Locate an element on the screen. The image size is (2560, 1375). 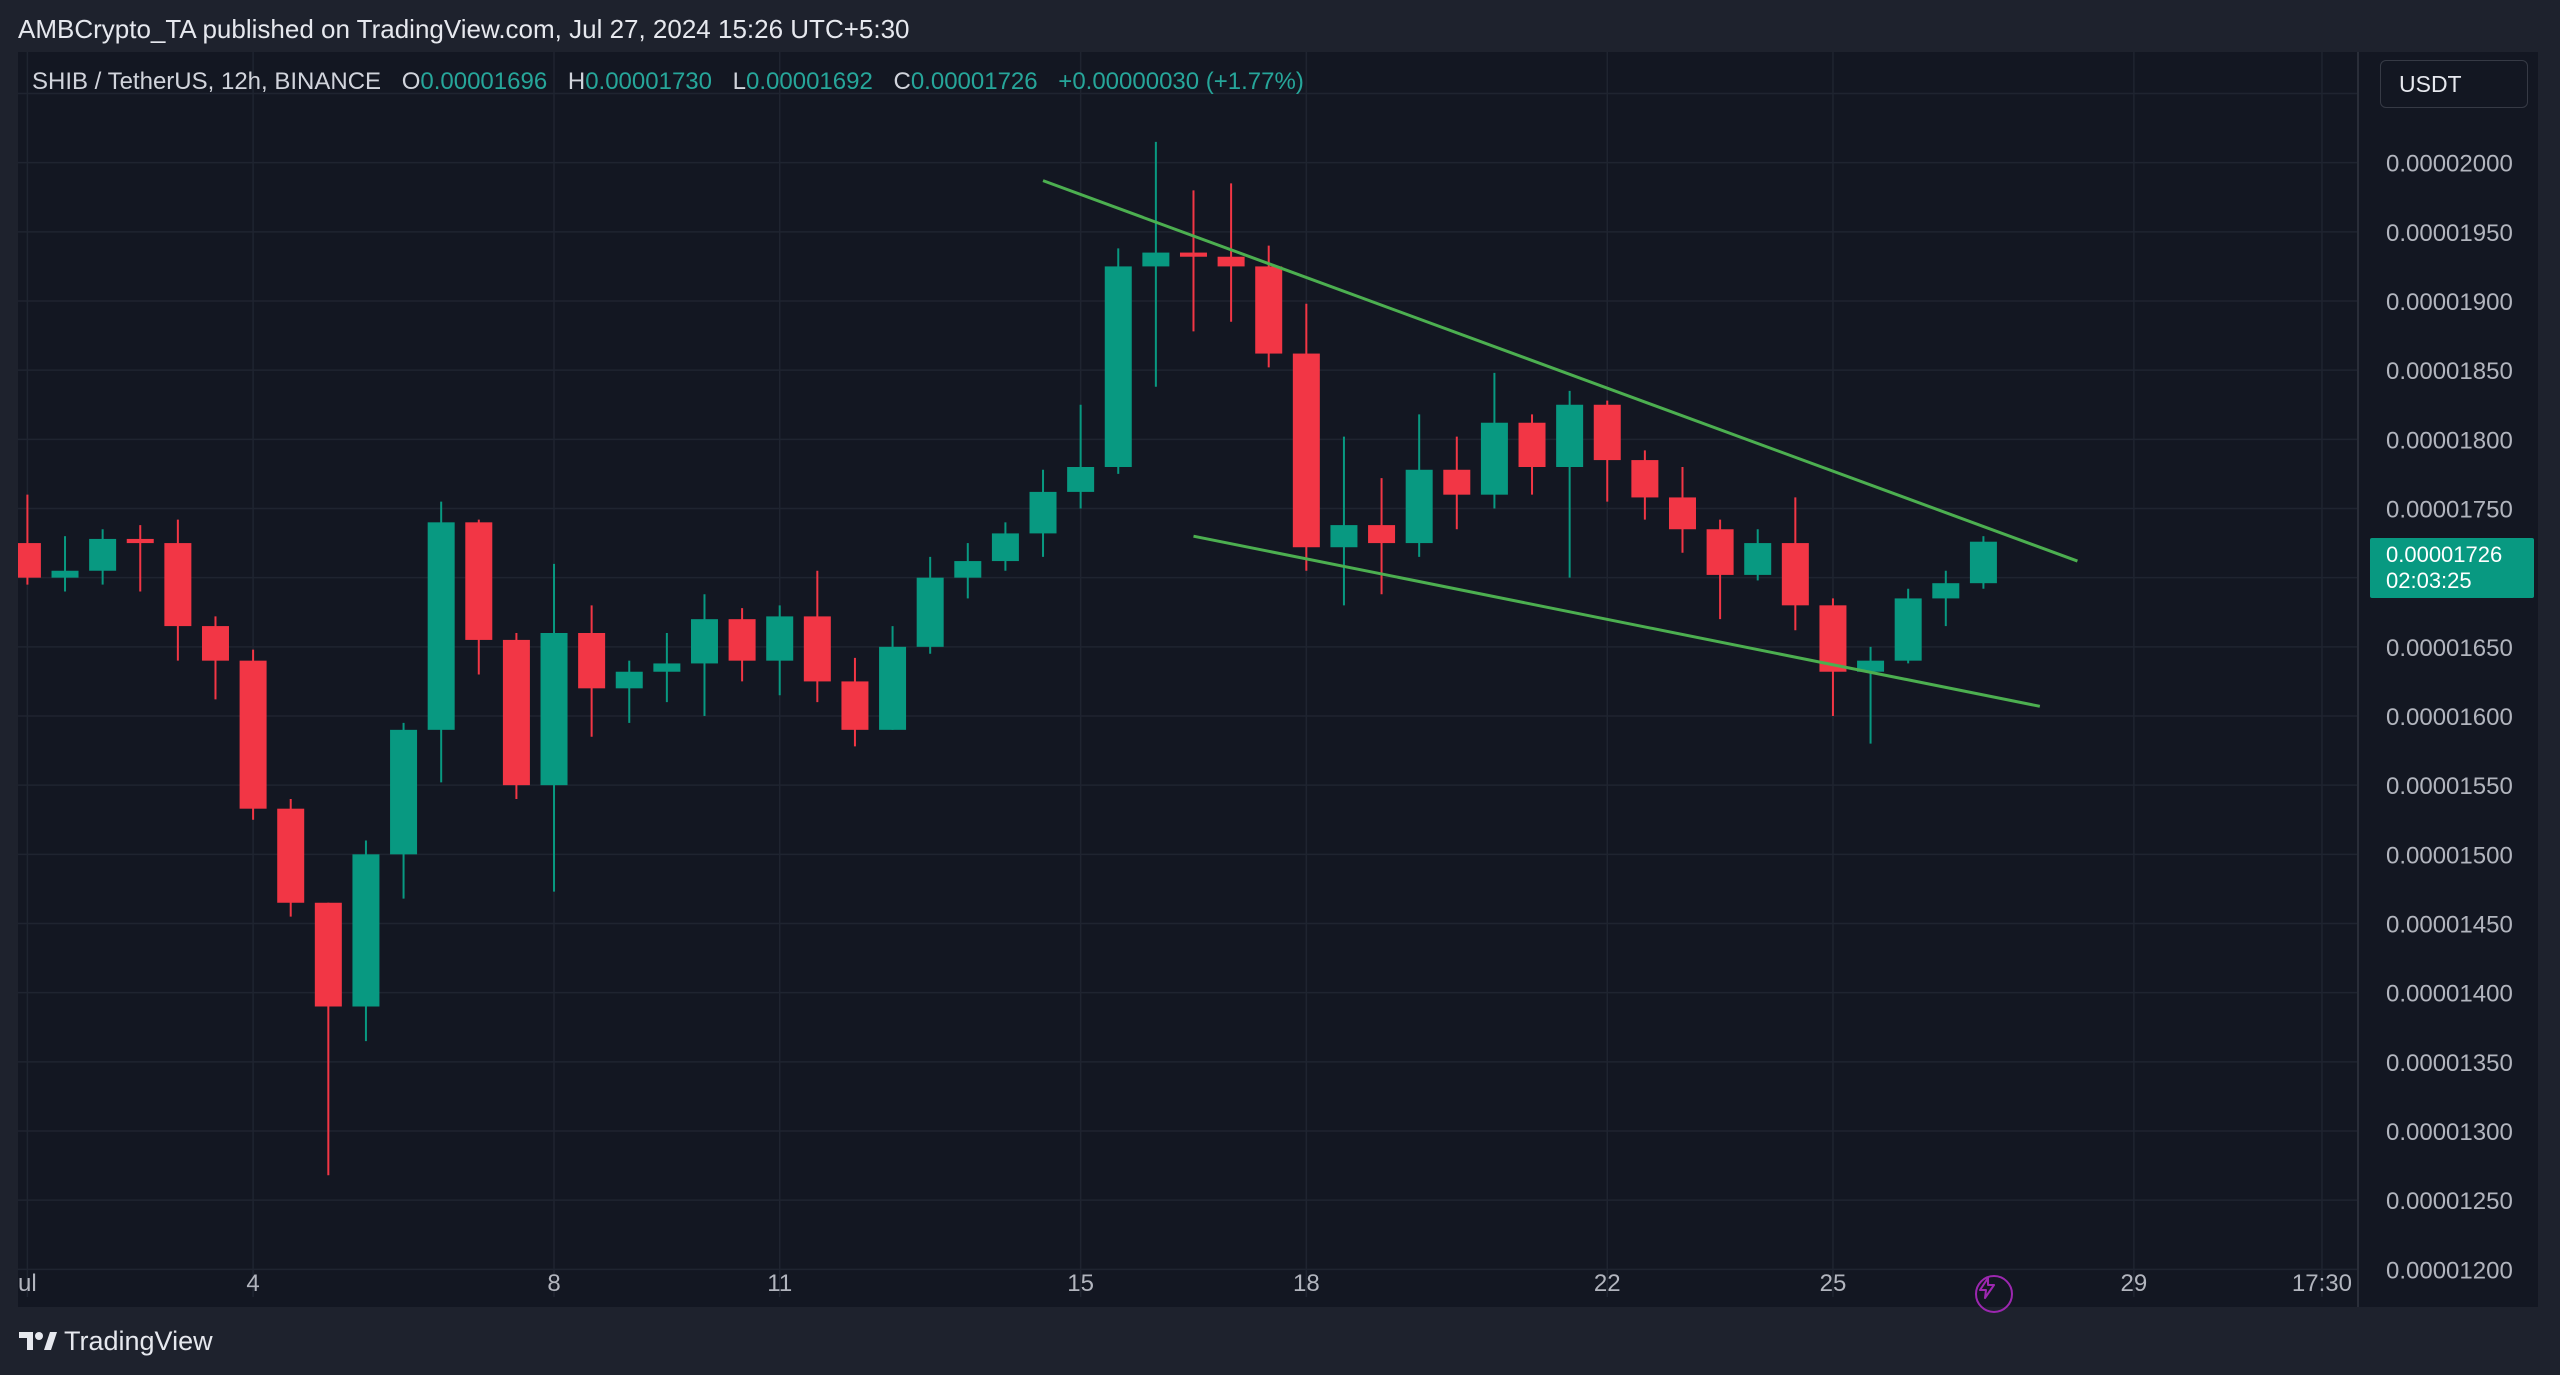
low-label: L is located at coordinates (739, 81).